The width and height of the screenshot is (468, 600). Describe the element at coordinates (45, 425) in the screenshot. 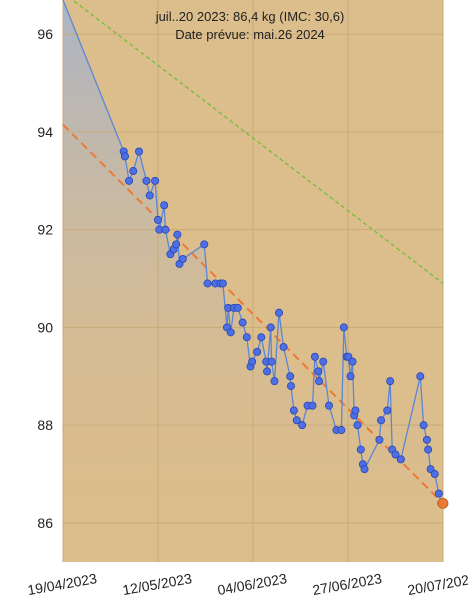

I see `y-tick-label: 88` at that location.